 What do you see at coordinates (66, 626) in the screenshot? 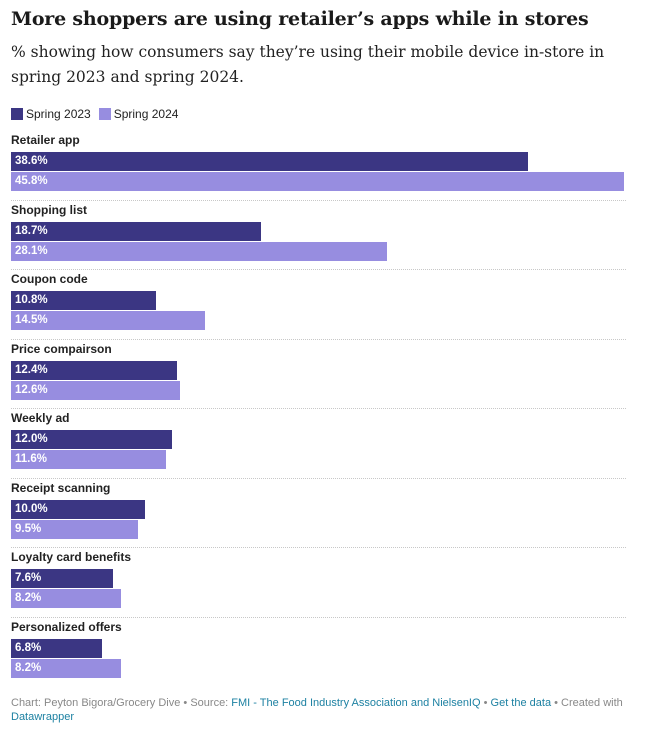
I see `category-label: Personalized offers` at bounding box center [66, 626].